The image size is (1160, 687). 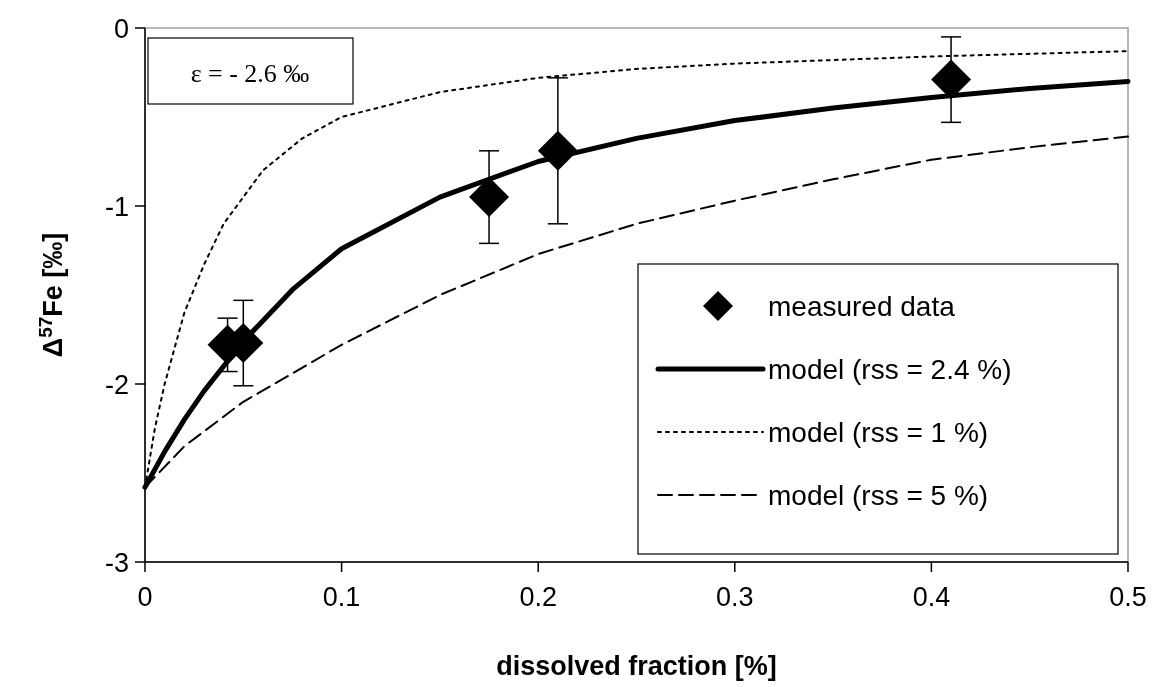 What do you see at coordinates (341, 597) in the screenshot?
I see `x-tick-label: 0.1` at bounding box center [341, 597].